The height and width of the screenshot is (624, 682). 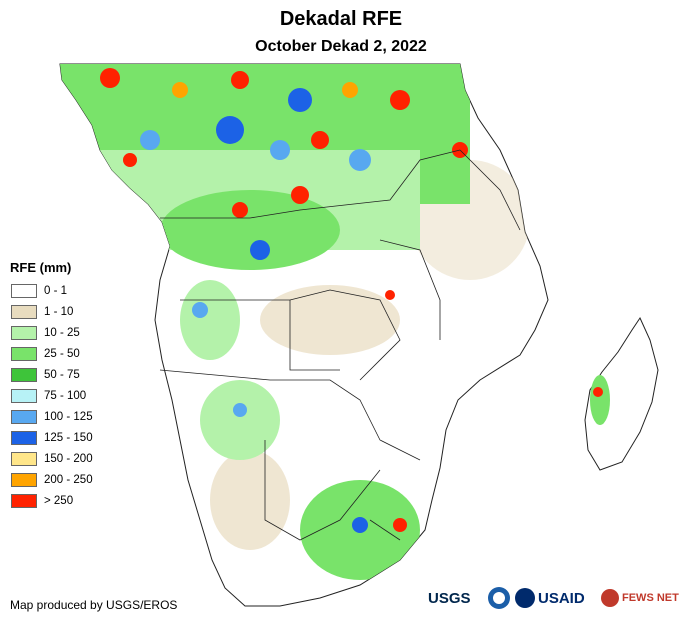 I want to click on legend-item: 75 - 100, so click(x=48, y=395).